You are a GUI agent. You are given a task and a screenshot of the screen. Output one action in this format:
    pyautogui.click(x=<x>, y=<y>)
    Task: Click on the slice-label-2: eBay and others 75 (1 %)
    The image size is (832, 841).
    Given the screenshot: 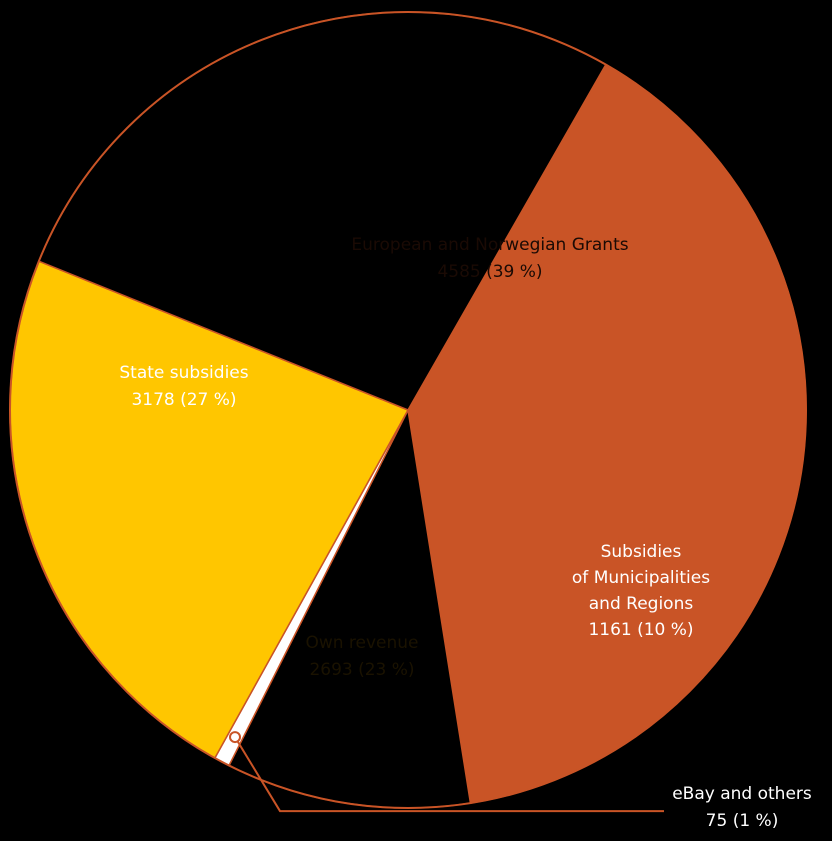 What is the action you would take?
    pyautogui.click(x=742, y=807)
    